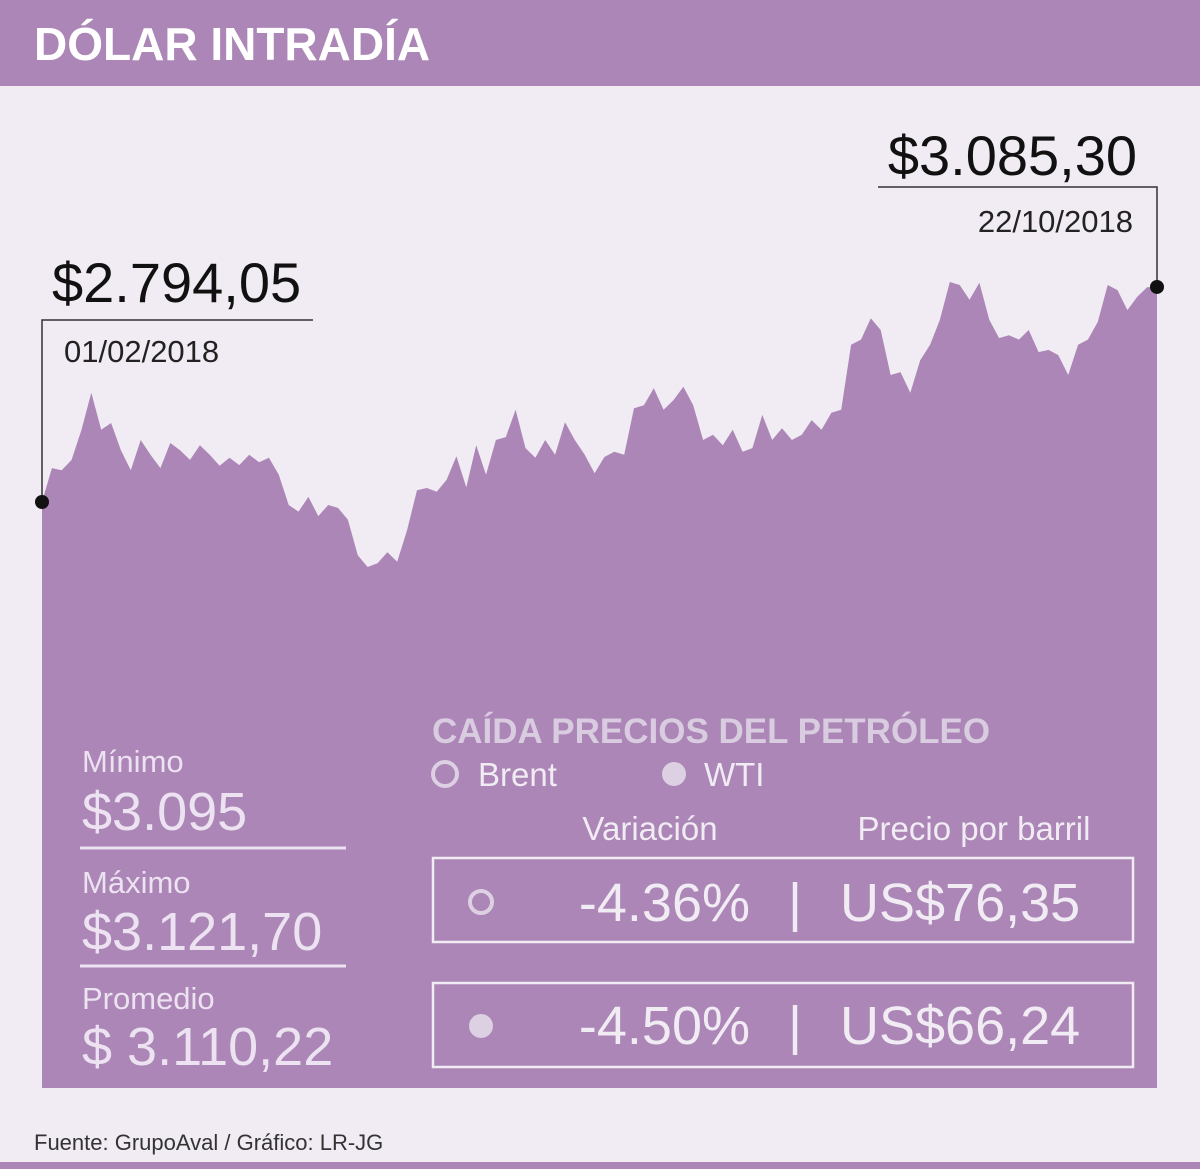 This screenshot has width=1200, height=1169. Describe the element at coordinates (133, 761) in the screenshot. I see `stat-label: Mínimo` at that location.